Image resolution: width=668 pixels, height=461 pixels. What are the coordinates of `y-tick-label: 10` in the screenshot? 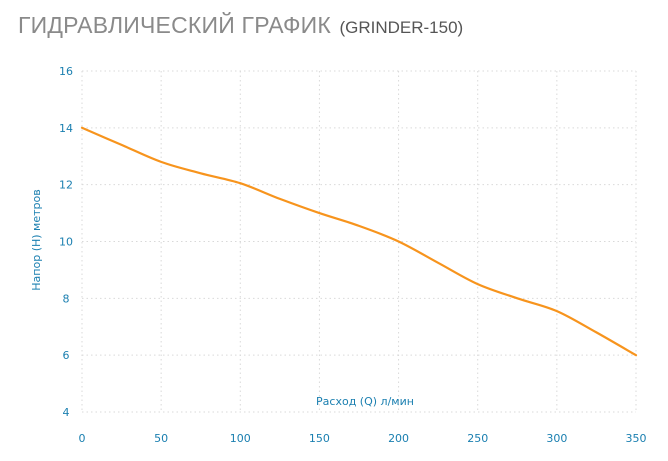 It's located at (66, 242).